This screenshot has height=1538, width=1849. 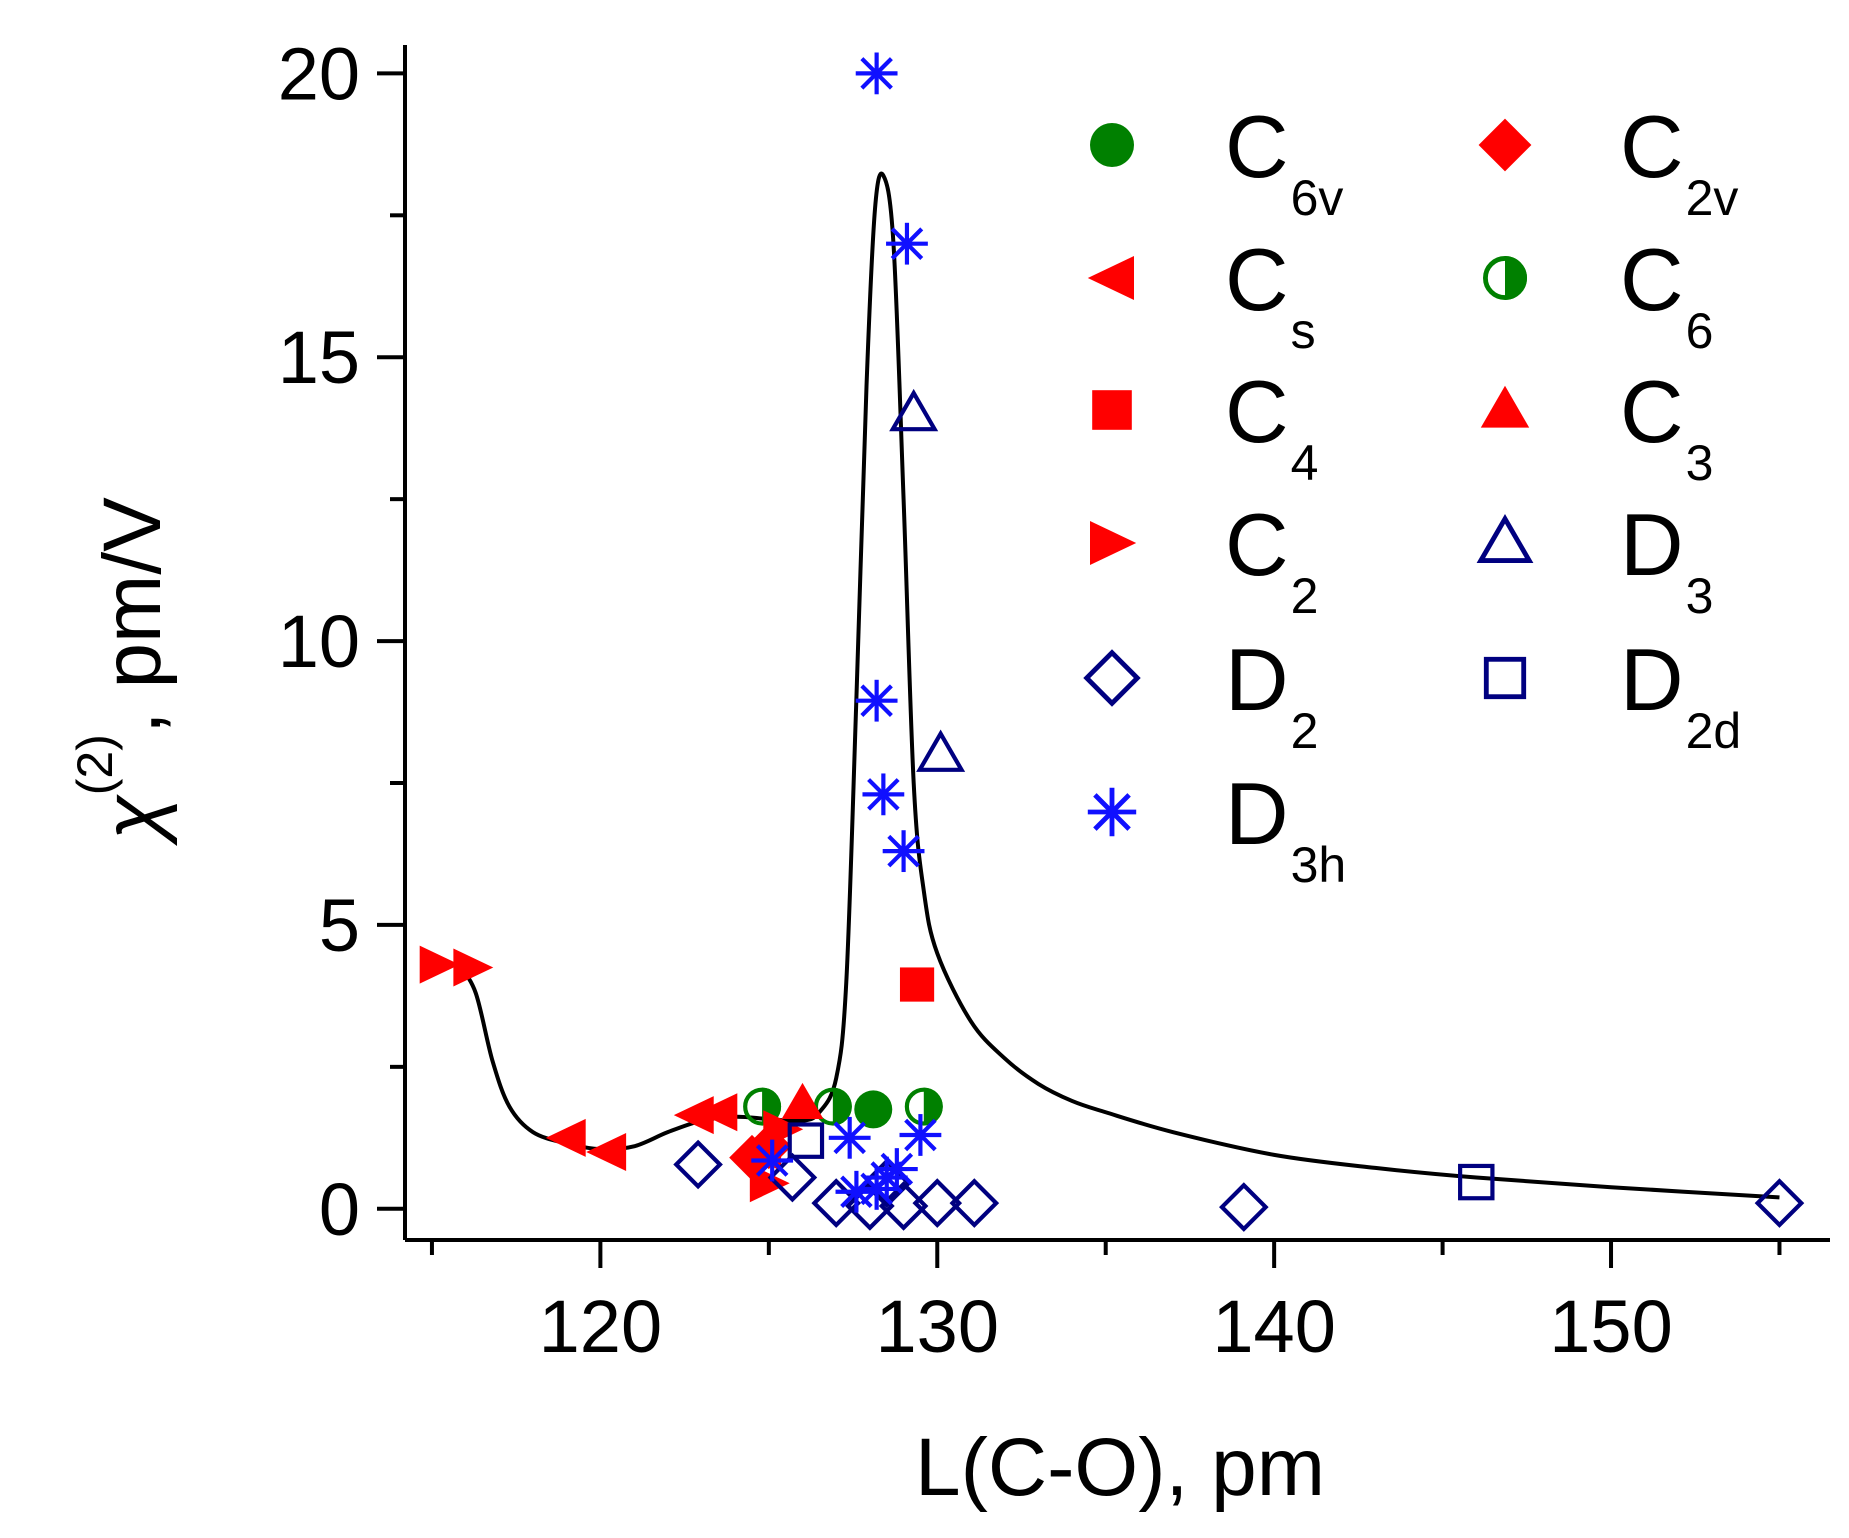 I want to click on x-tick-label-140: 140, so click(x=1273, y=1326).